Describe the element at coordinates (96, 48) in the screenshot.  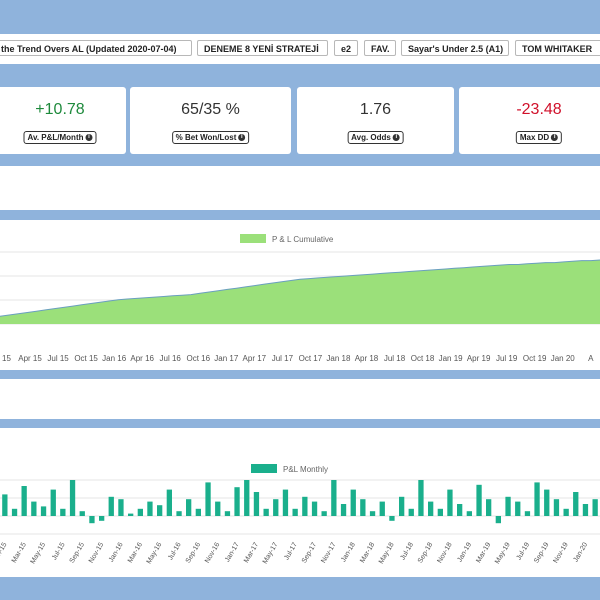
I see `strategy-tab: the Trend Overs AL (Updated 2020-07-04)` at that location.